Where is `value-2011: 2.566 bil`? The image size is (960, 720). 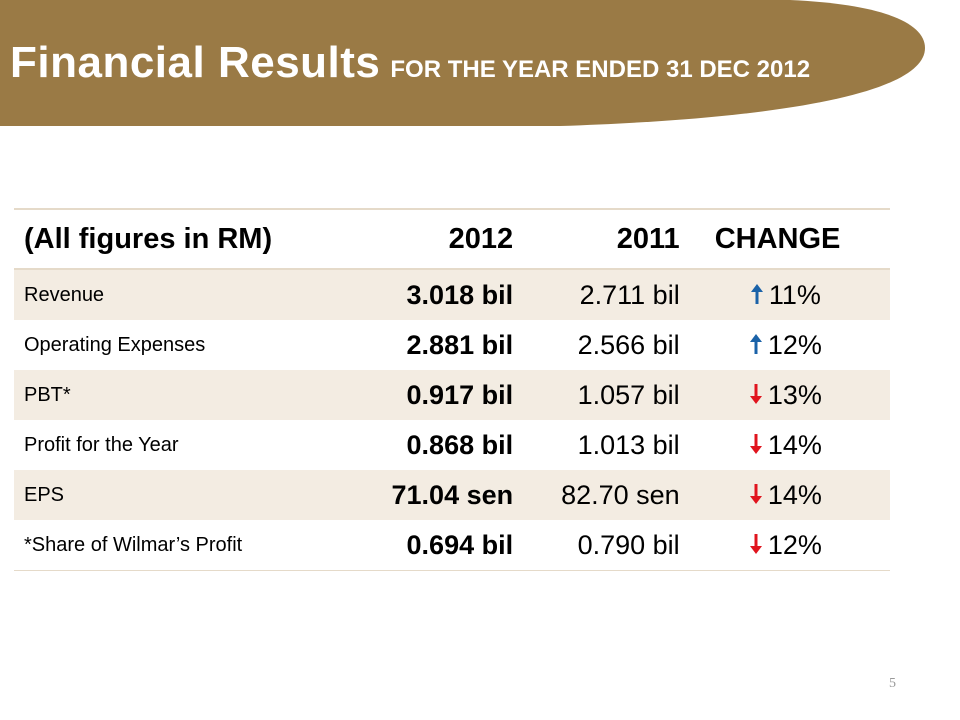
value-2011: 2.566 bil is located at coordinates (628, 344).